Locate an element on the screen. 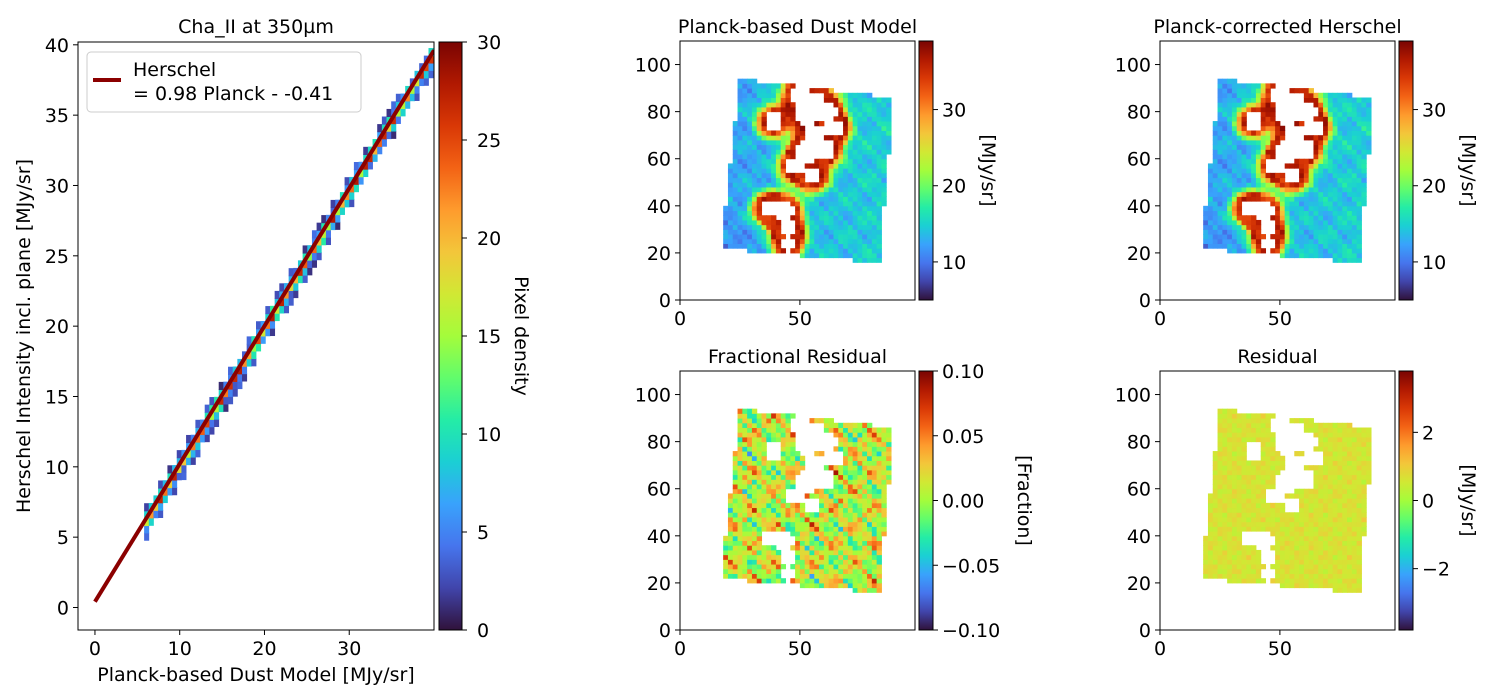  colorbar-tick-label: 30 is located at coordinates (954, 111).